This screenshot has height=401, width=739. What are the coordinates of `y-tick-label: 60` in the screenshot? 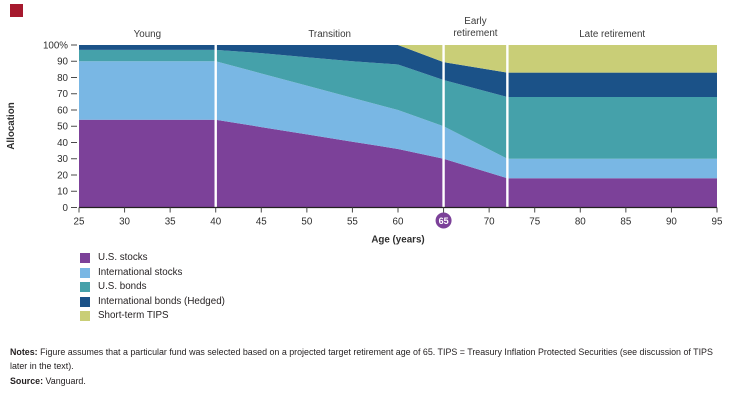 It's located at (62, 110).